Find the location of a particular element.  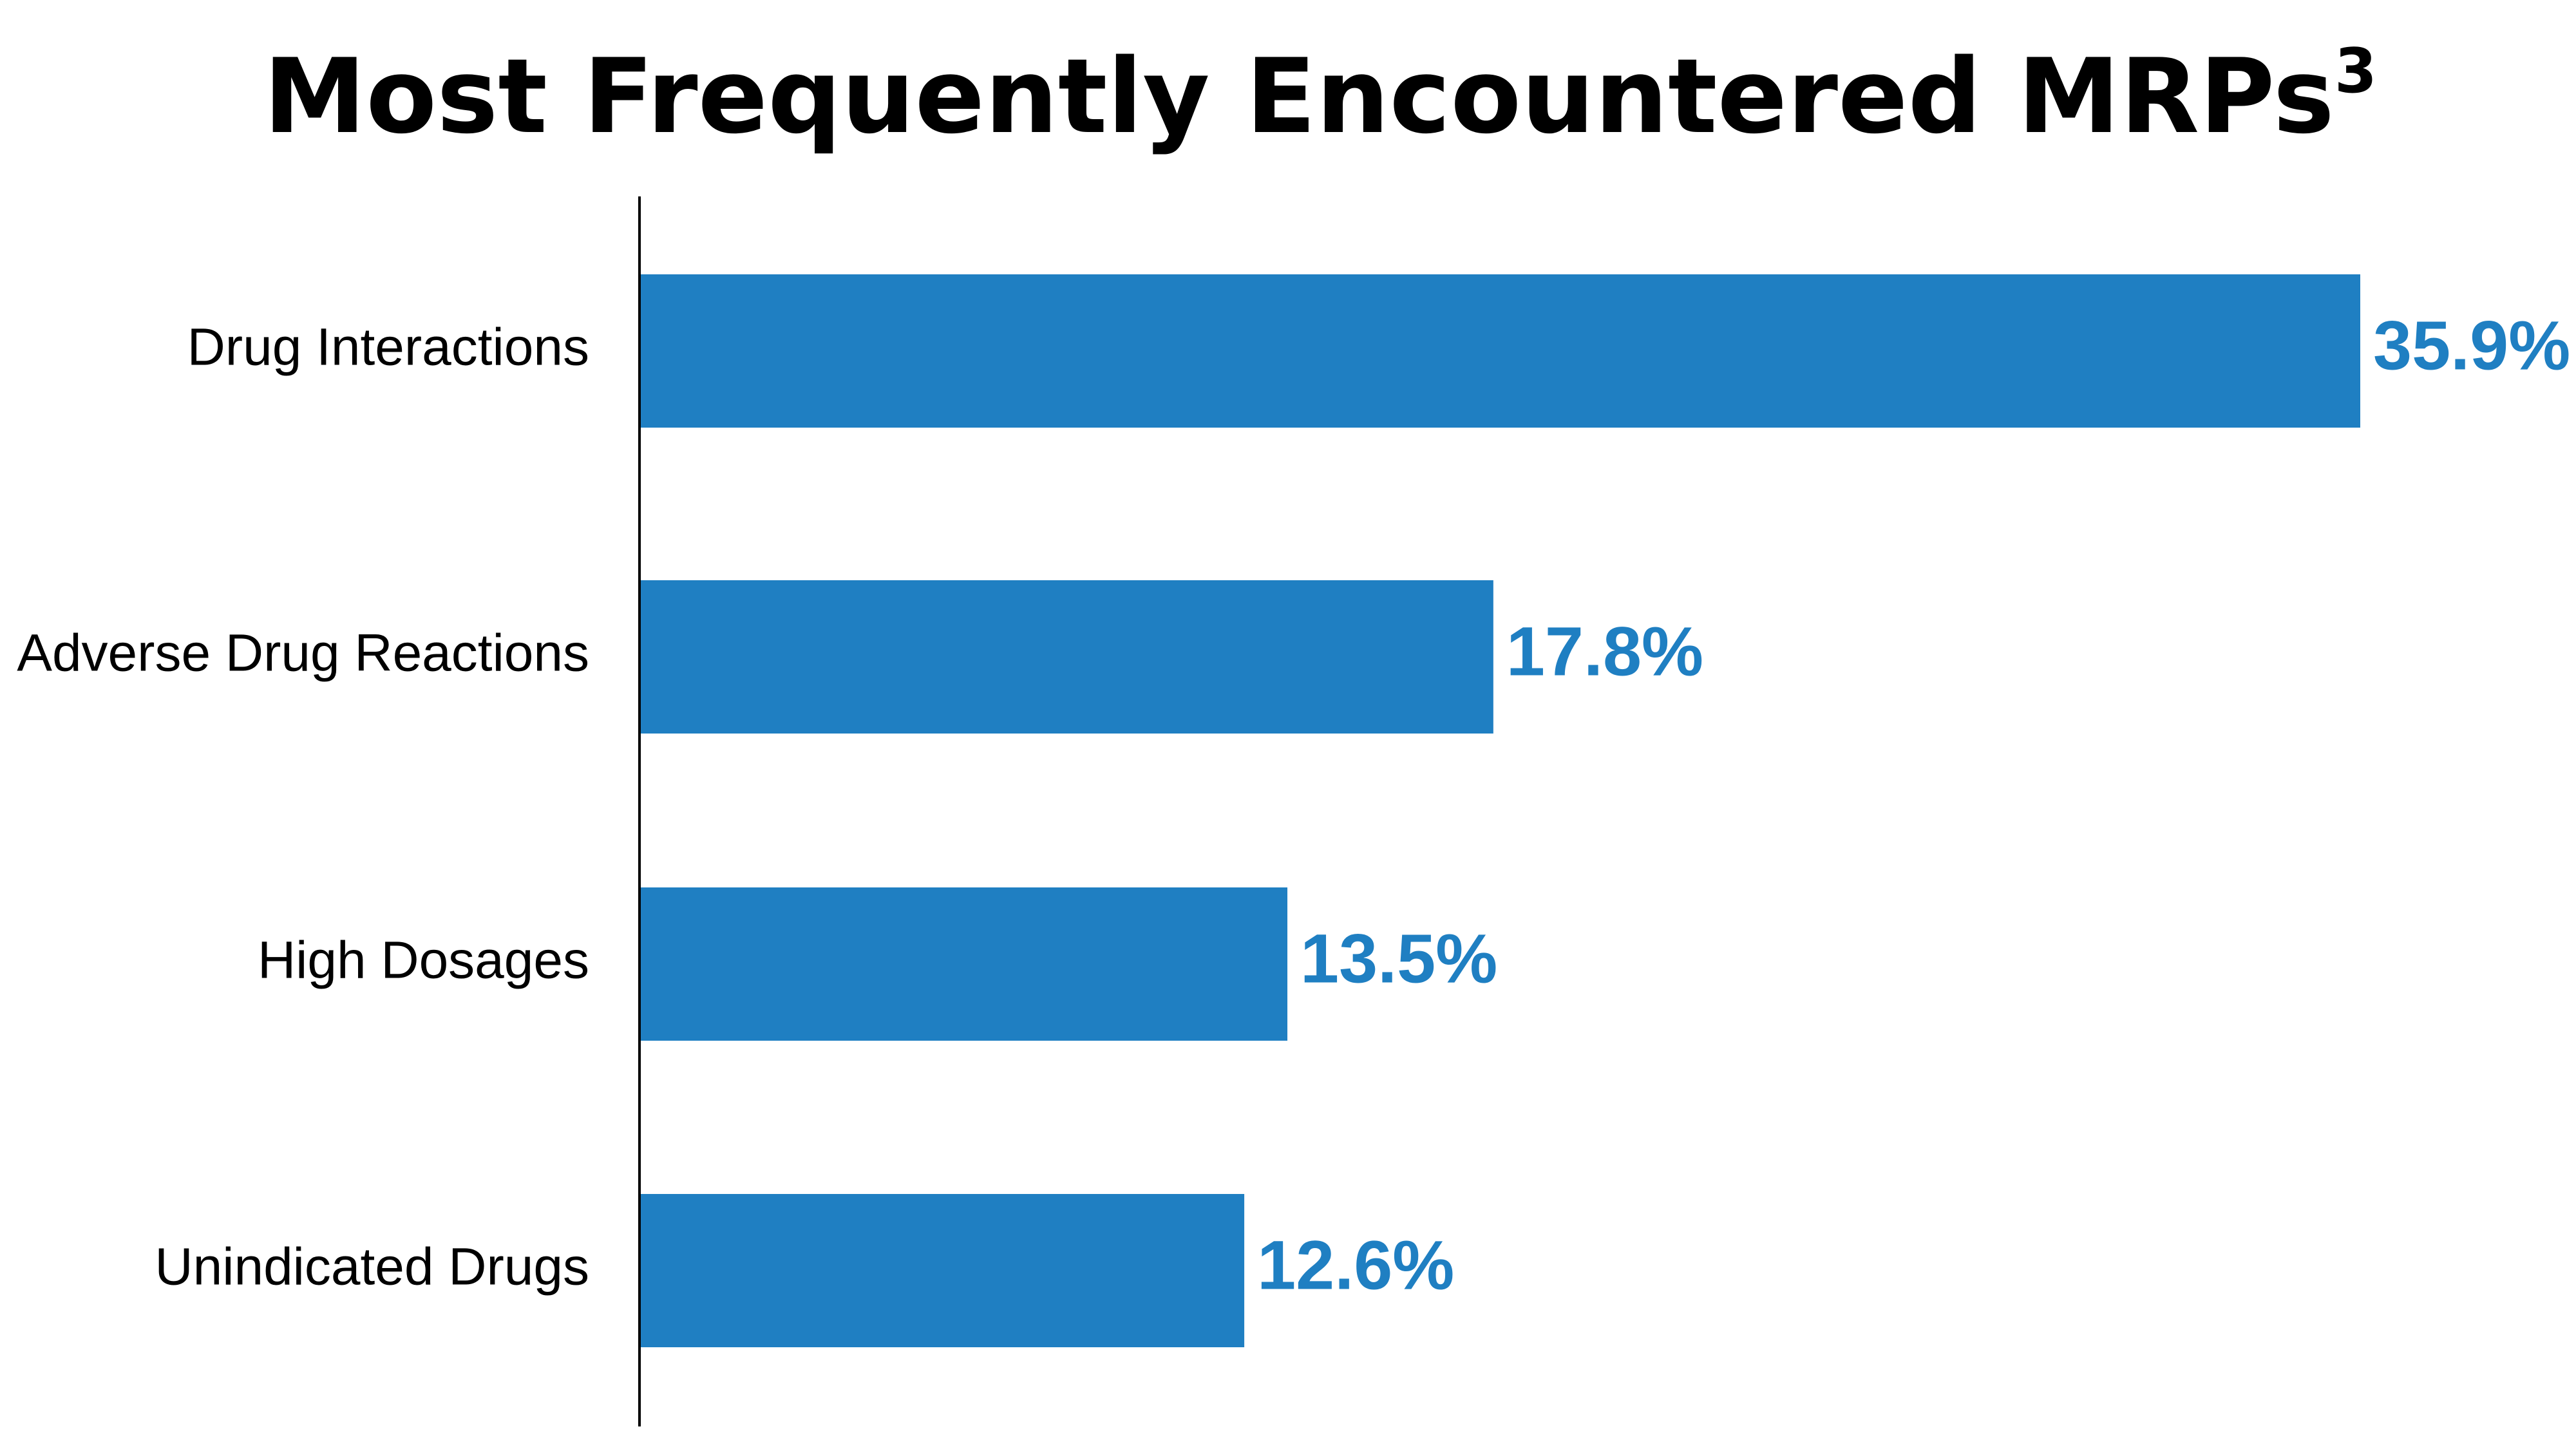

value-label-1: 35.9% is located at coordinates (2471, 346).